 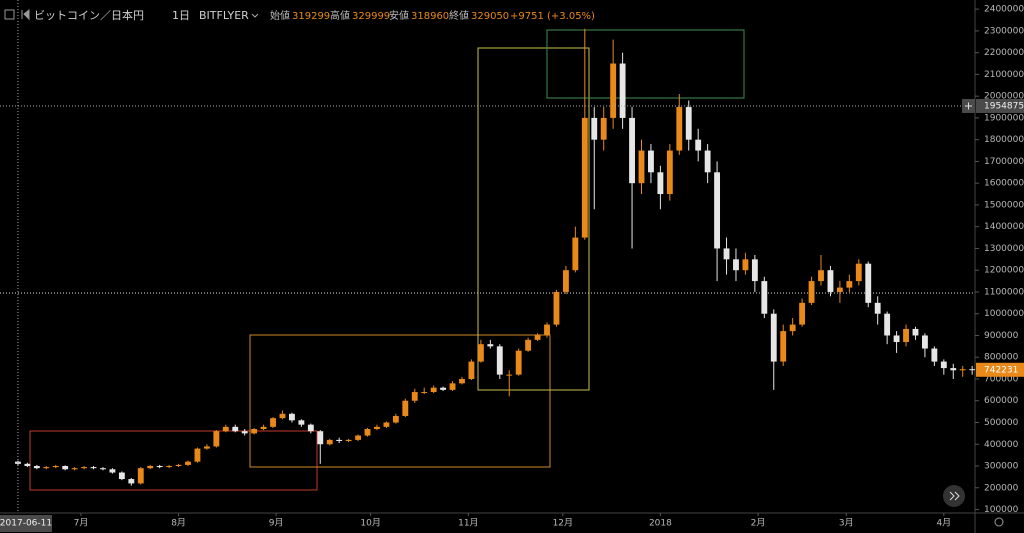 I want to click on crosshair-price-box, so click(x=1000, y=105).